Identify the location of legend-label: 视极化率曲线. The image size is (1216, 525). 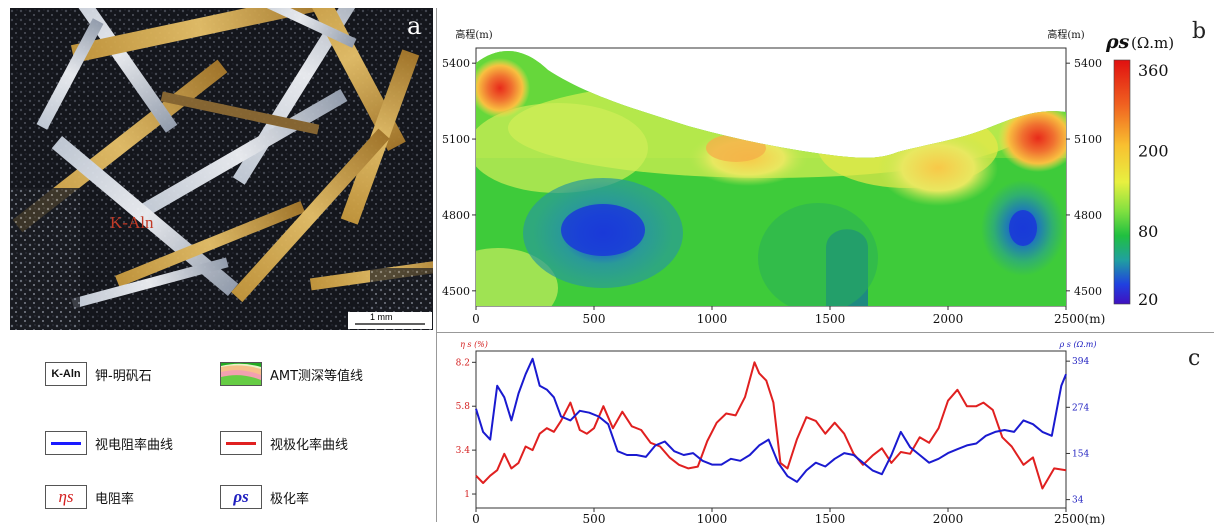
(309, 445).